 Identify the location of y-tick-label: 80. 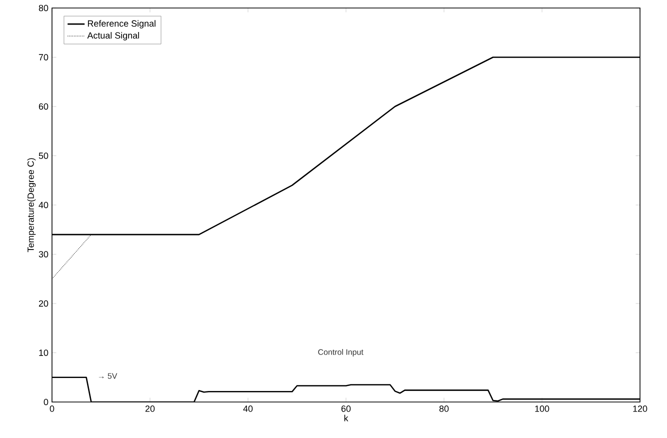
(43, 8).